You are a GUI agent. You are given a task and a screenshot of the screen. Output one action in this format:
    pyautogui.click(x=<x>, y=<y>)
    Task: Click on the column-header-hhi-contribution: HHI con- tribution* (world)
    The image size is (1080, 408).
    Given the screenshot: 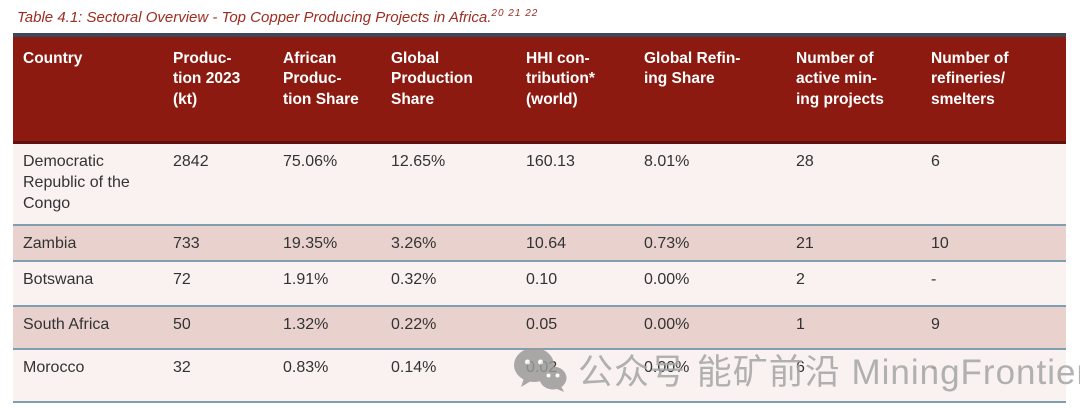 What is the action you would take?
    pyautogui.click(x=575, y=89)
    